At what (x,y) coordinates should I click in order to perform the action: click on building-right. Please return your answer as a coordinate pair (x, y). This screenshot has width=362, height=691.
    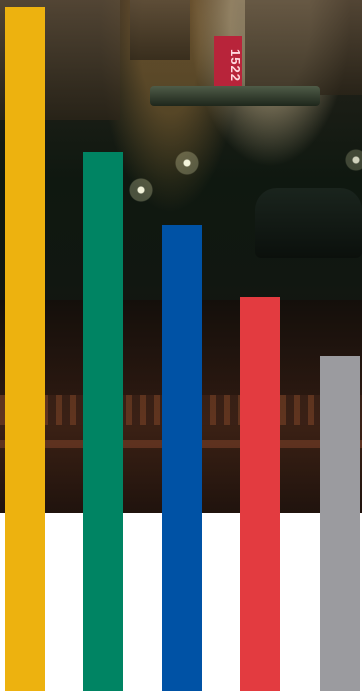
    Looking at the image, I should click on (303, 47).